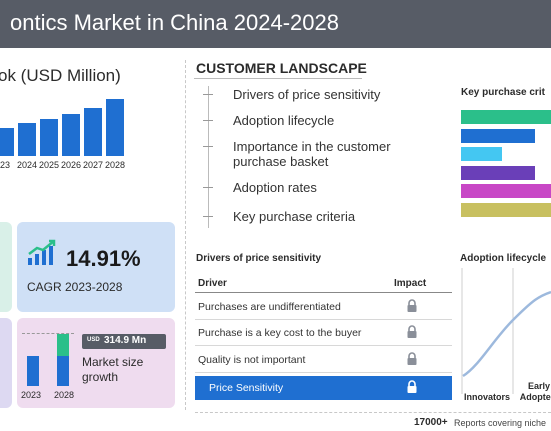  I want to click on driver-label: Purchases are undifferentiated, so click(269, 307).